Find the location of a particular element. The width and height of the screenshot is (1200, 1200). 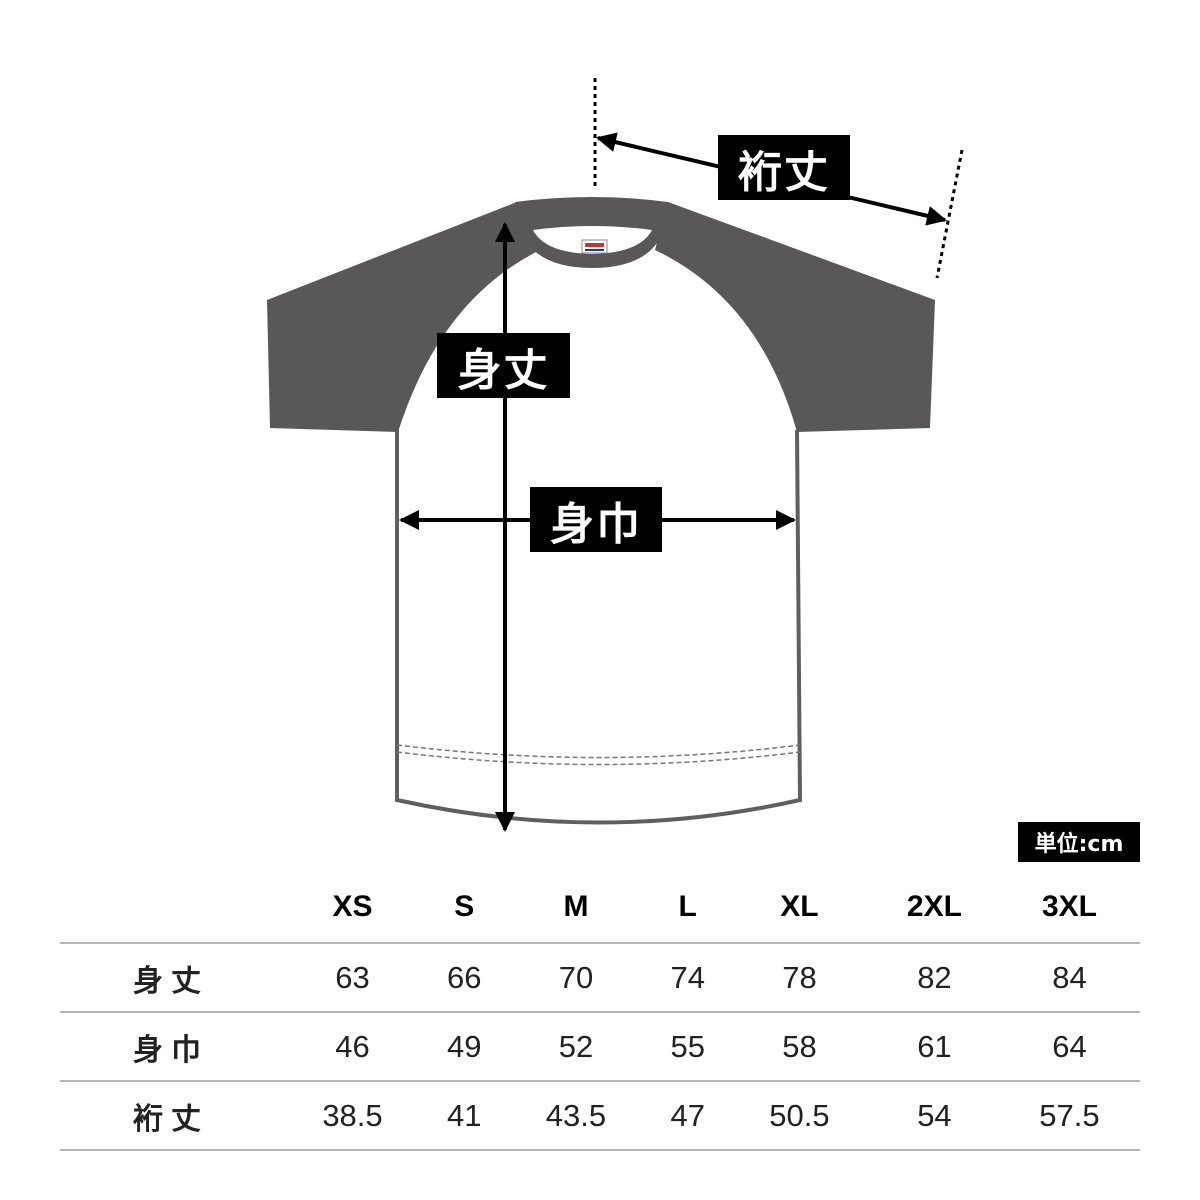

row-label: 身巾 is located at coordinates (171, 1046).